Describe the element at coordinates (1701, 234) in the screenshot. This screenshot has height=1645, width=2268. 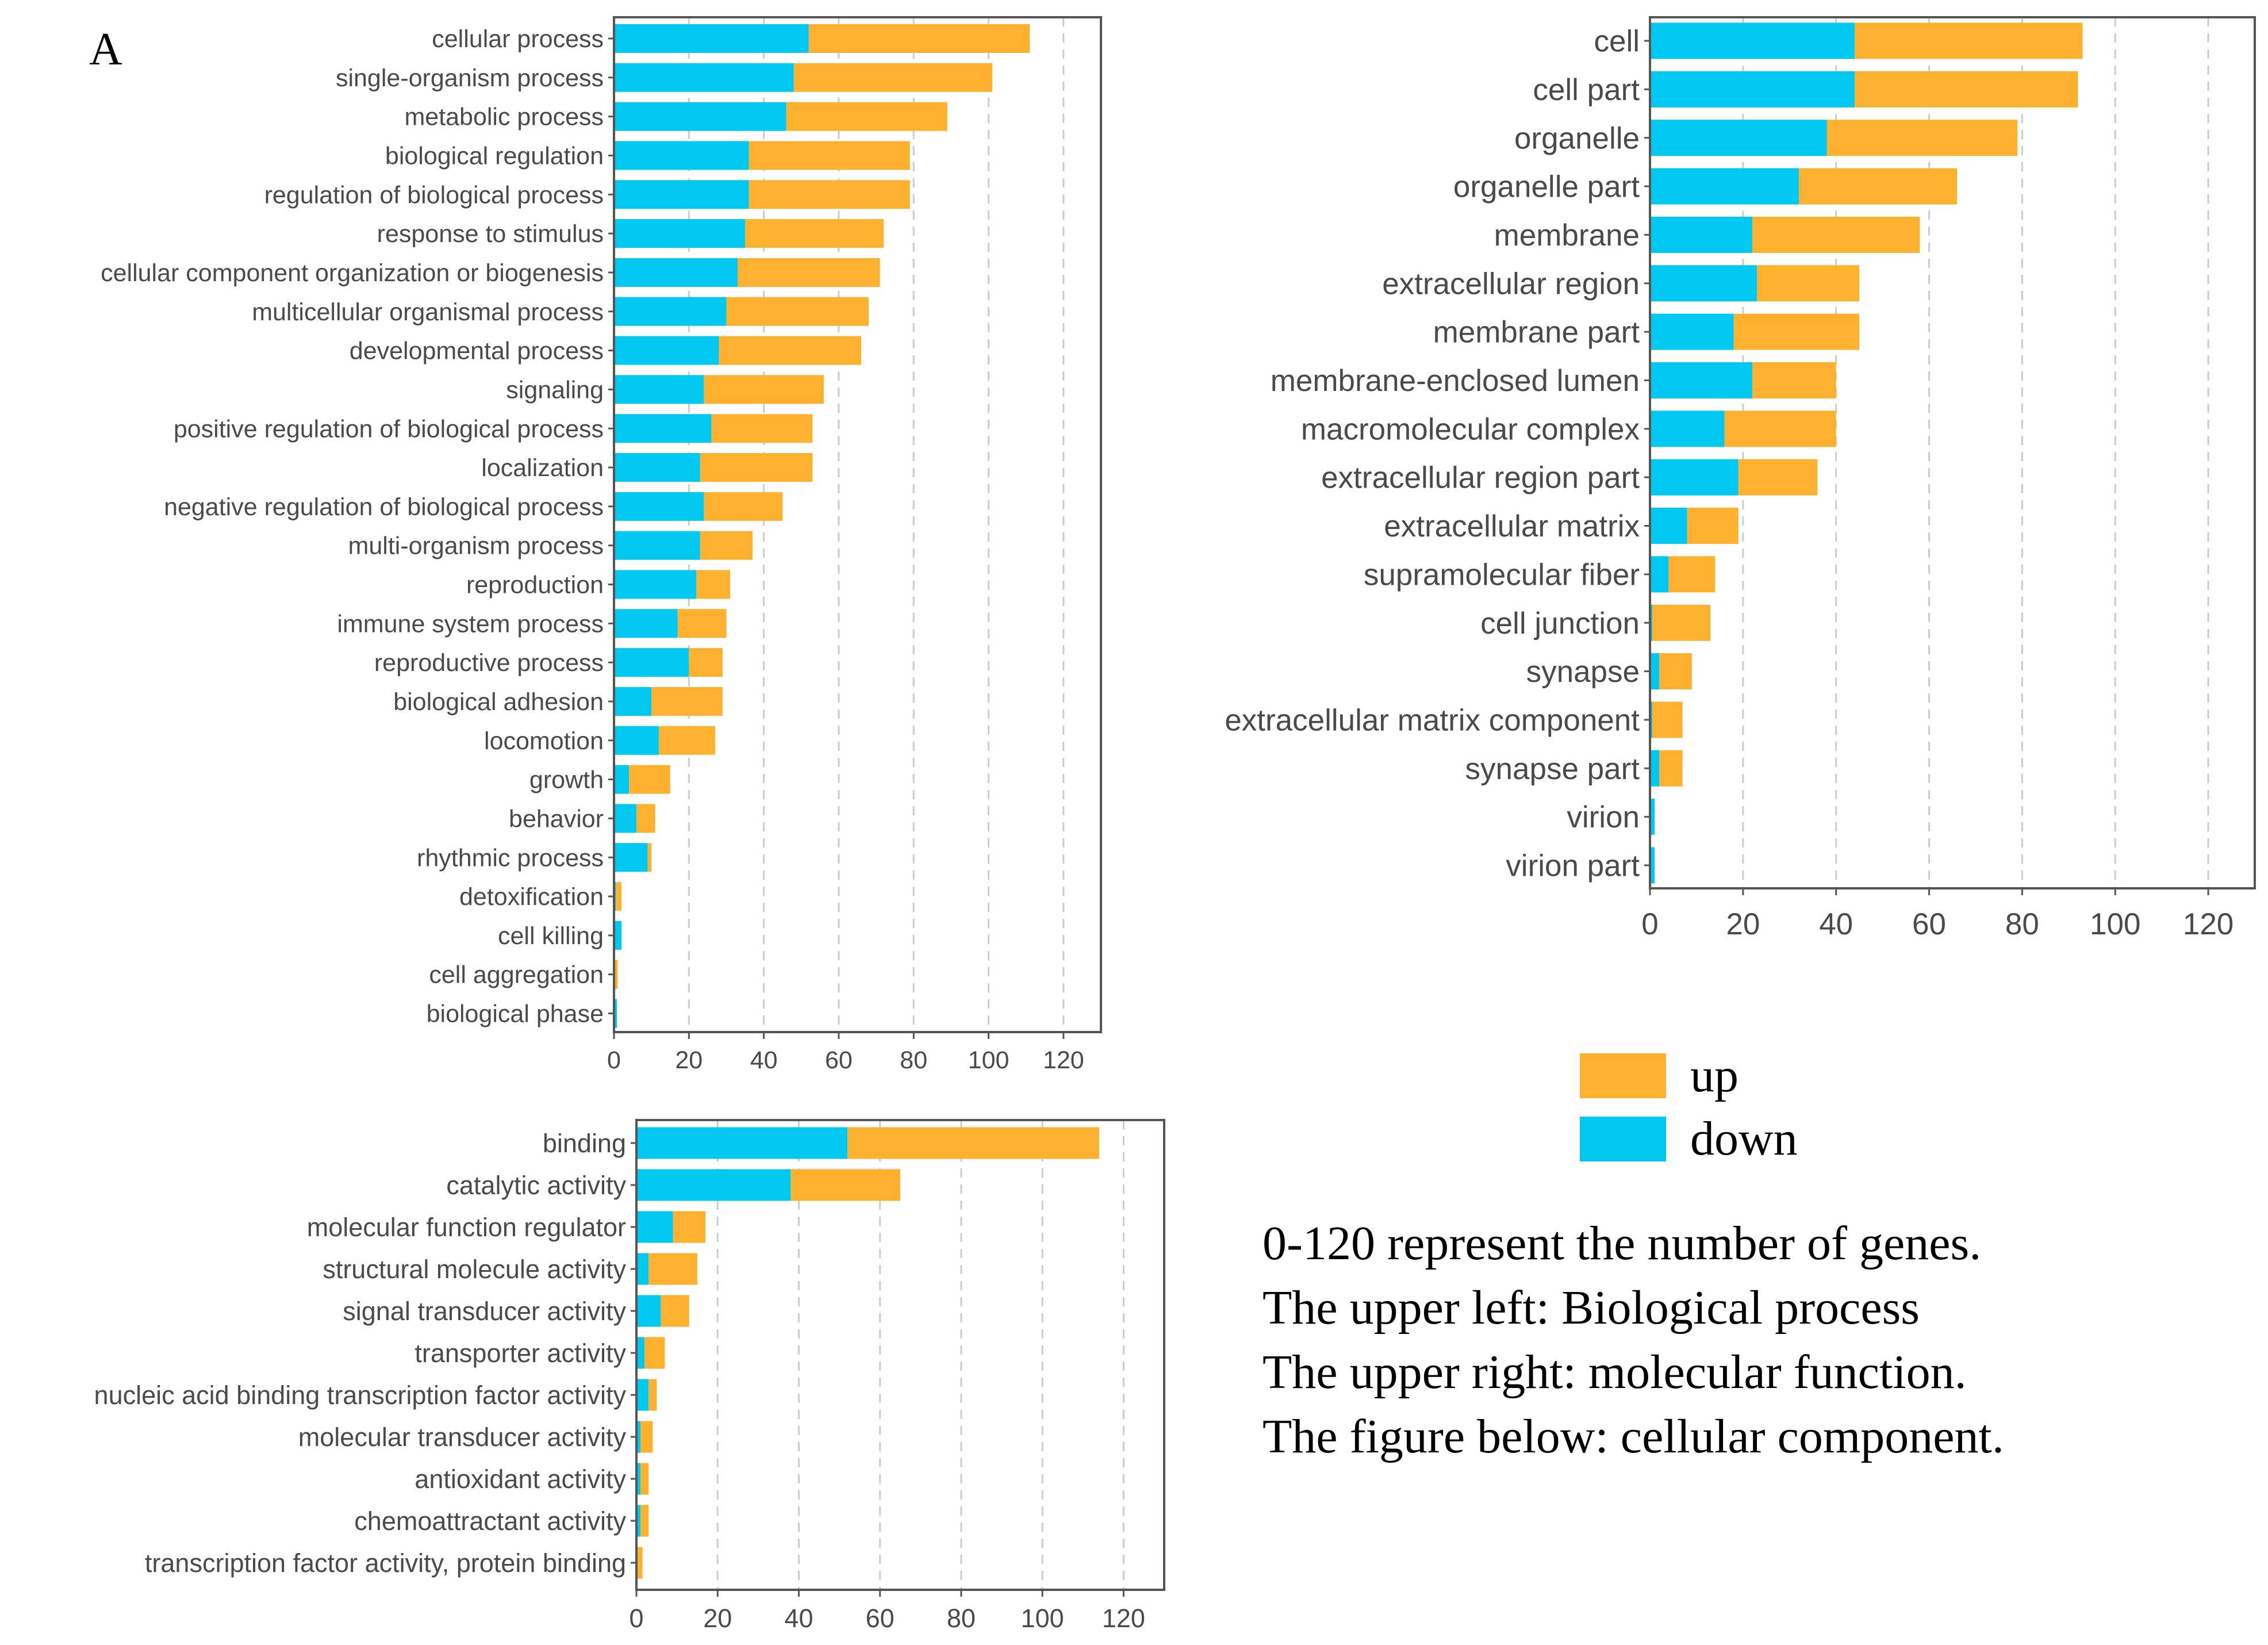
I see `bar-down-membrane` at that location.